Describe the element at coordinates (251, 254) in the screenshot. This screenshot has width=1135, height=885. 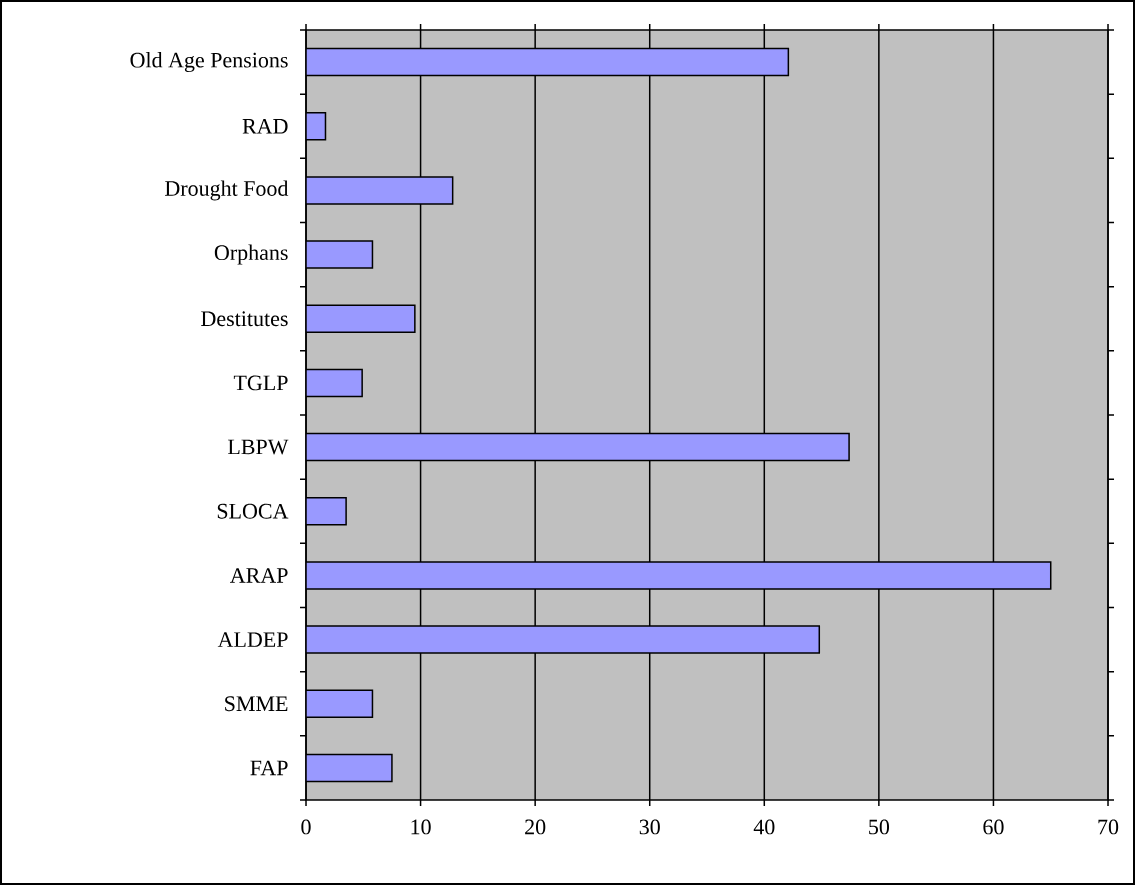
I see `y-tick-label: Orphans` at that location.